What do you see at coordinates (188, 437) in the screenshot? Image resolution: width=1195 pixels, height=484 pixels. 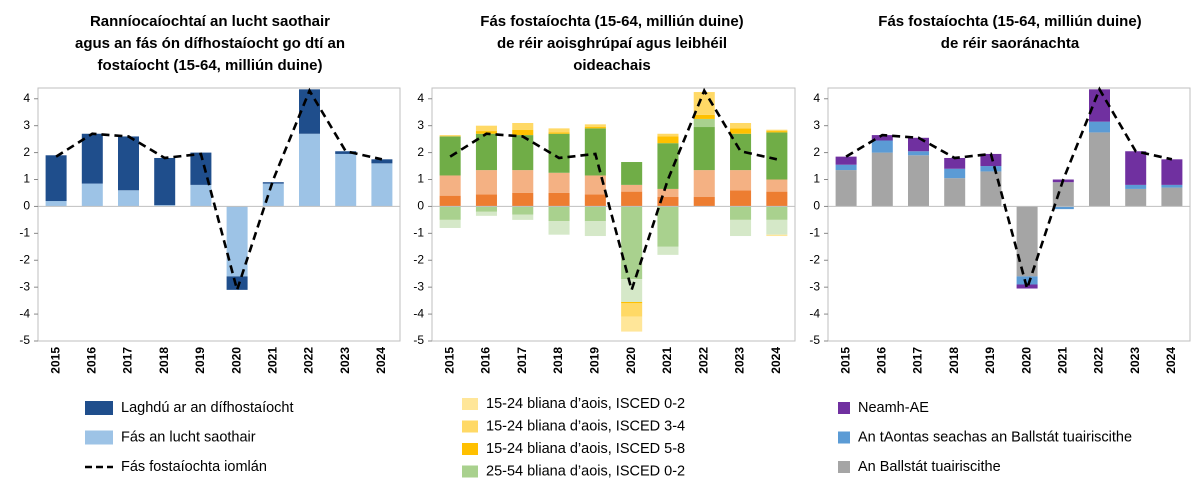 I see `legend-label: Fás an lucht saothair` at bounding box center [188, 437].